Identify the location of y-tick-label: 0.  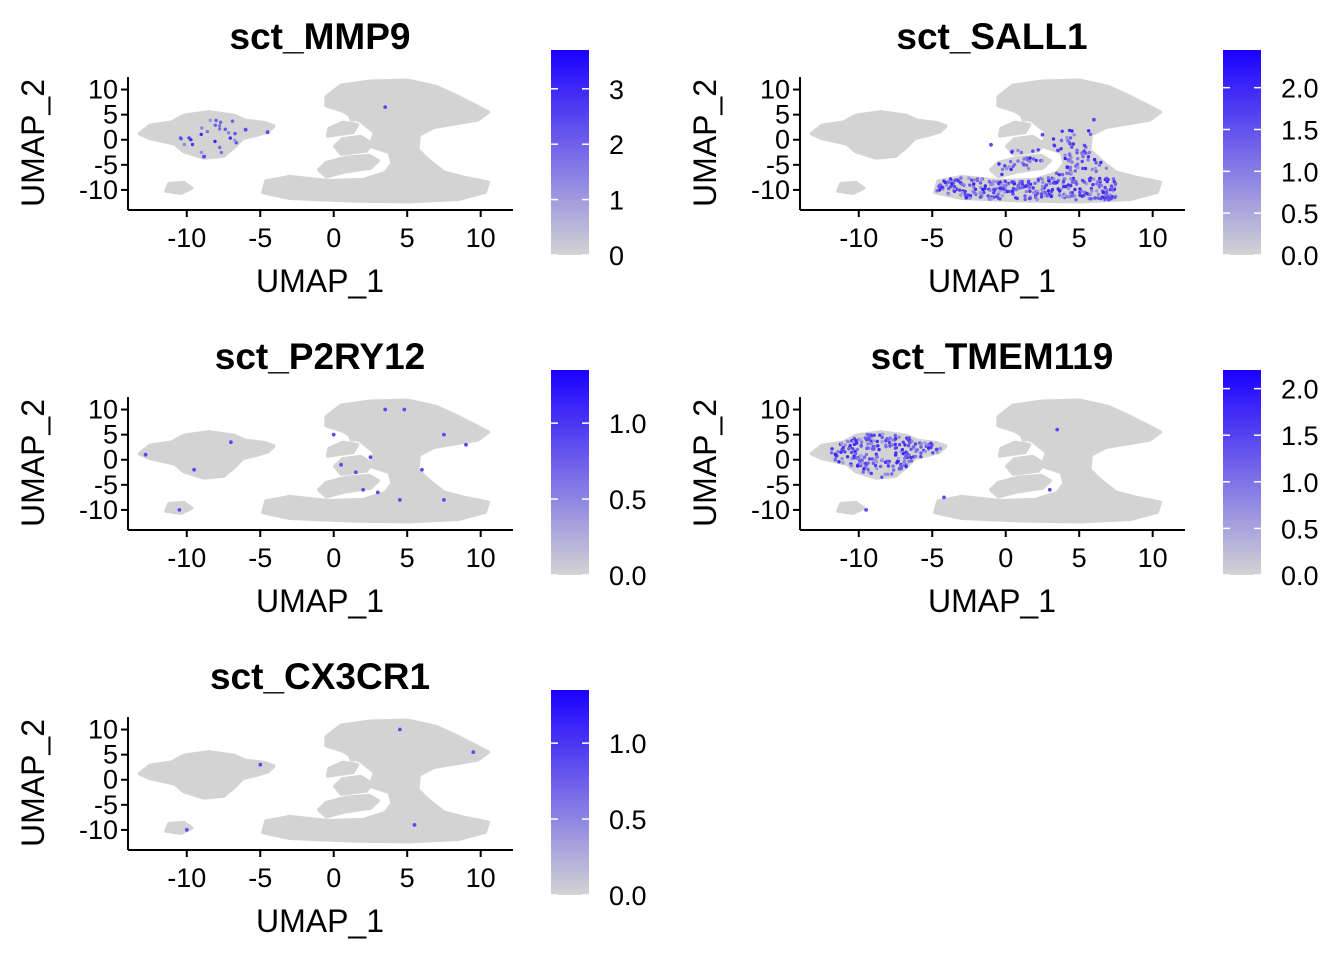
(110, 140).